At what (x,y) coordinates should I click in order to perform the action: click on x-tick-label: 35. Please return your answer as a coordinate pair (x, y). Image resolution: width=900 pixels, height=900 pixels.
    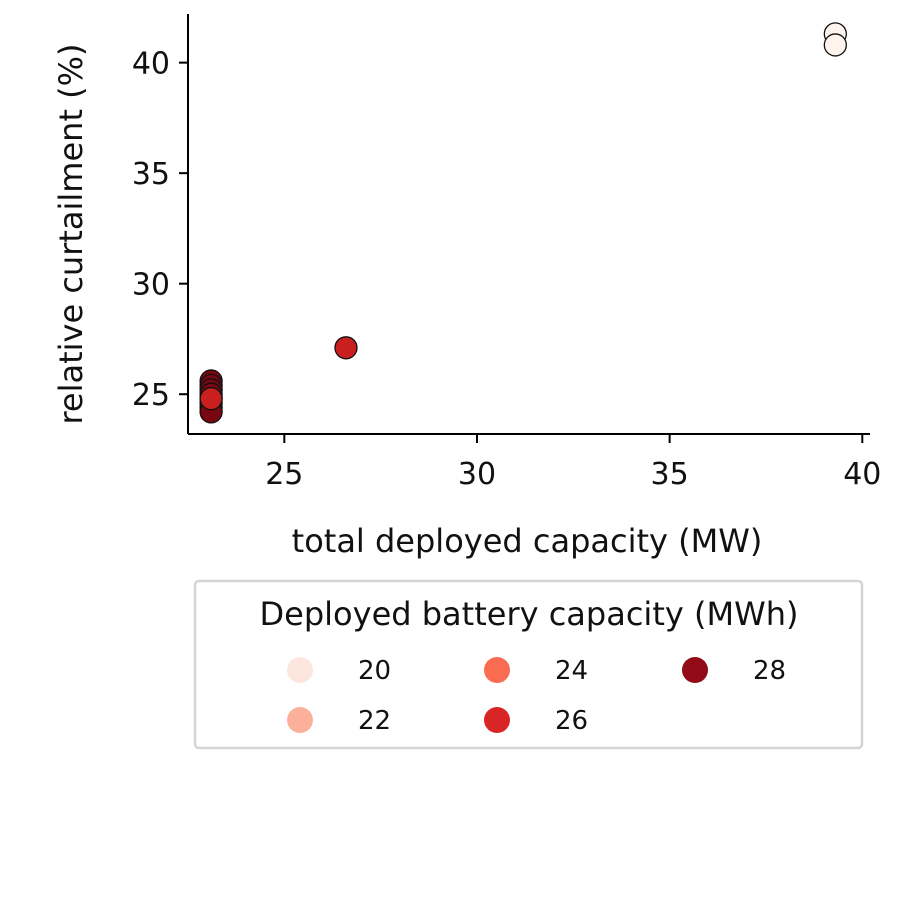
    Looking at the image, I should click on (670, 474).